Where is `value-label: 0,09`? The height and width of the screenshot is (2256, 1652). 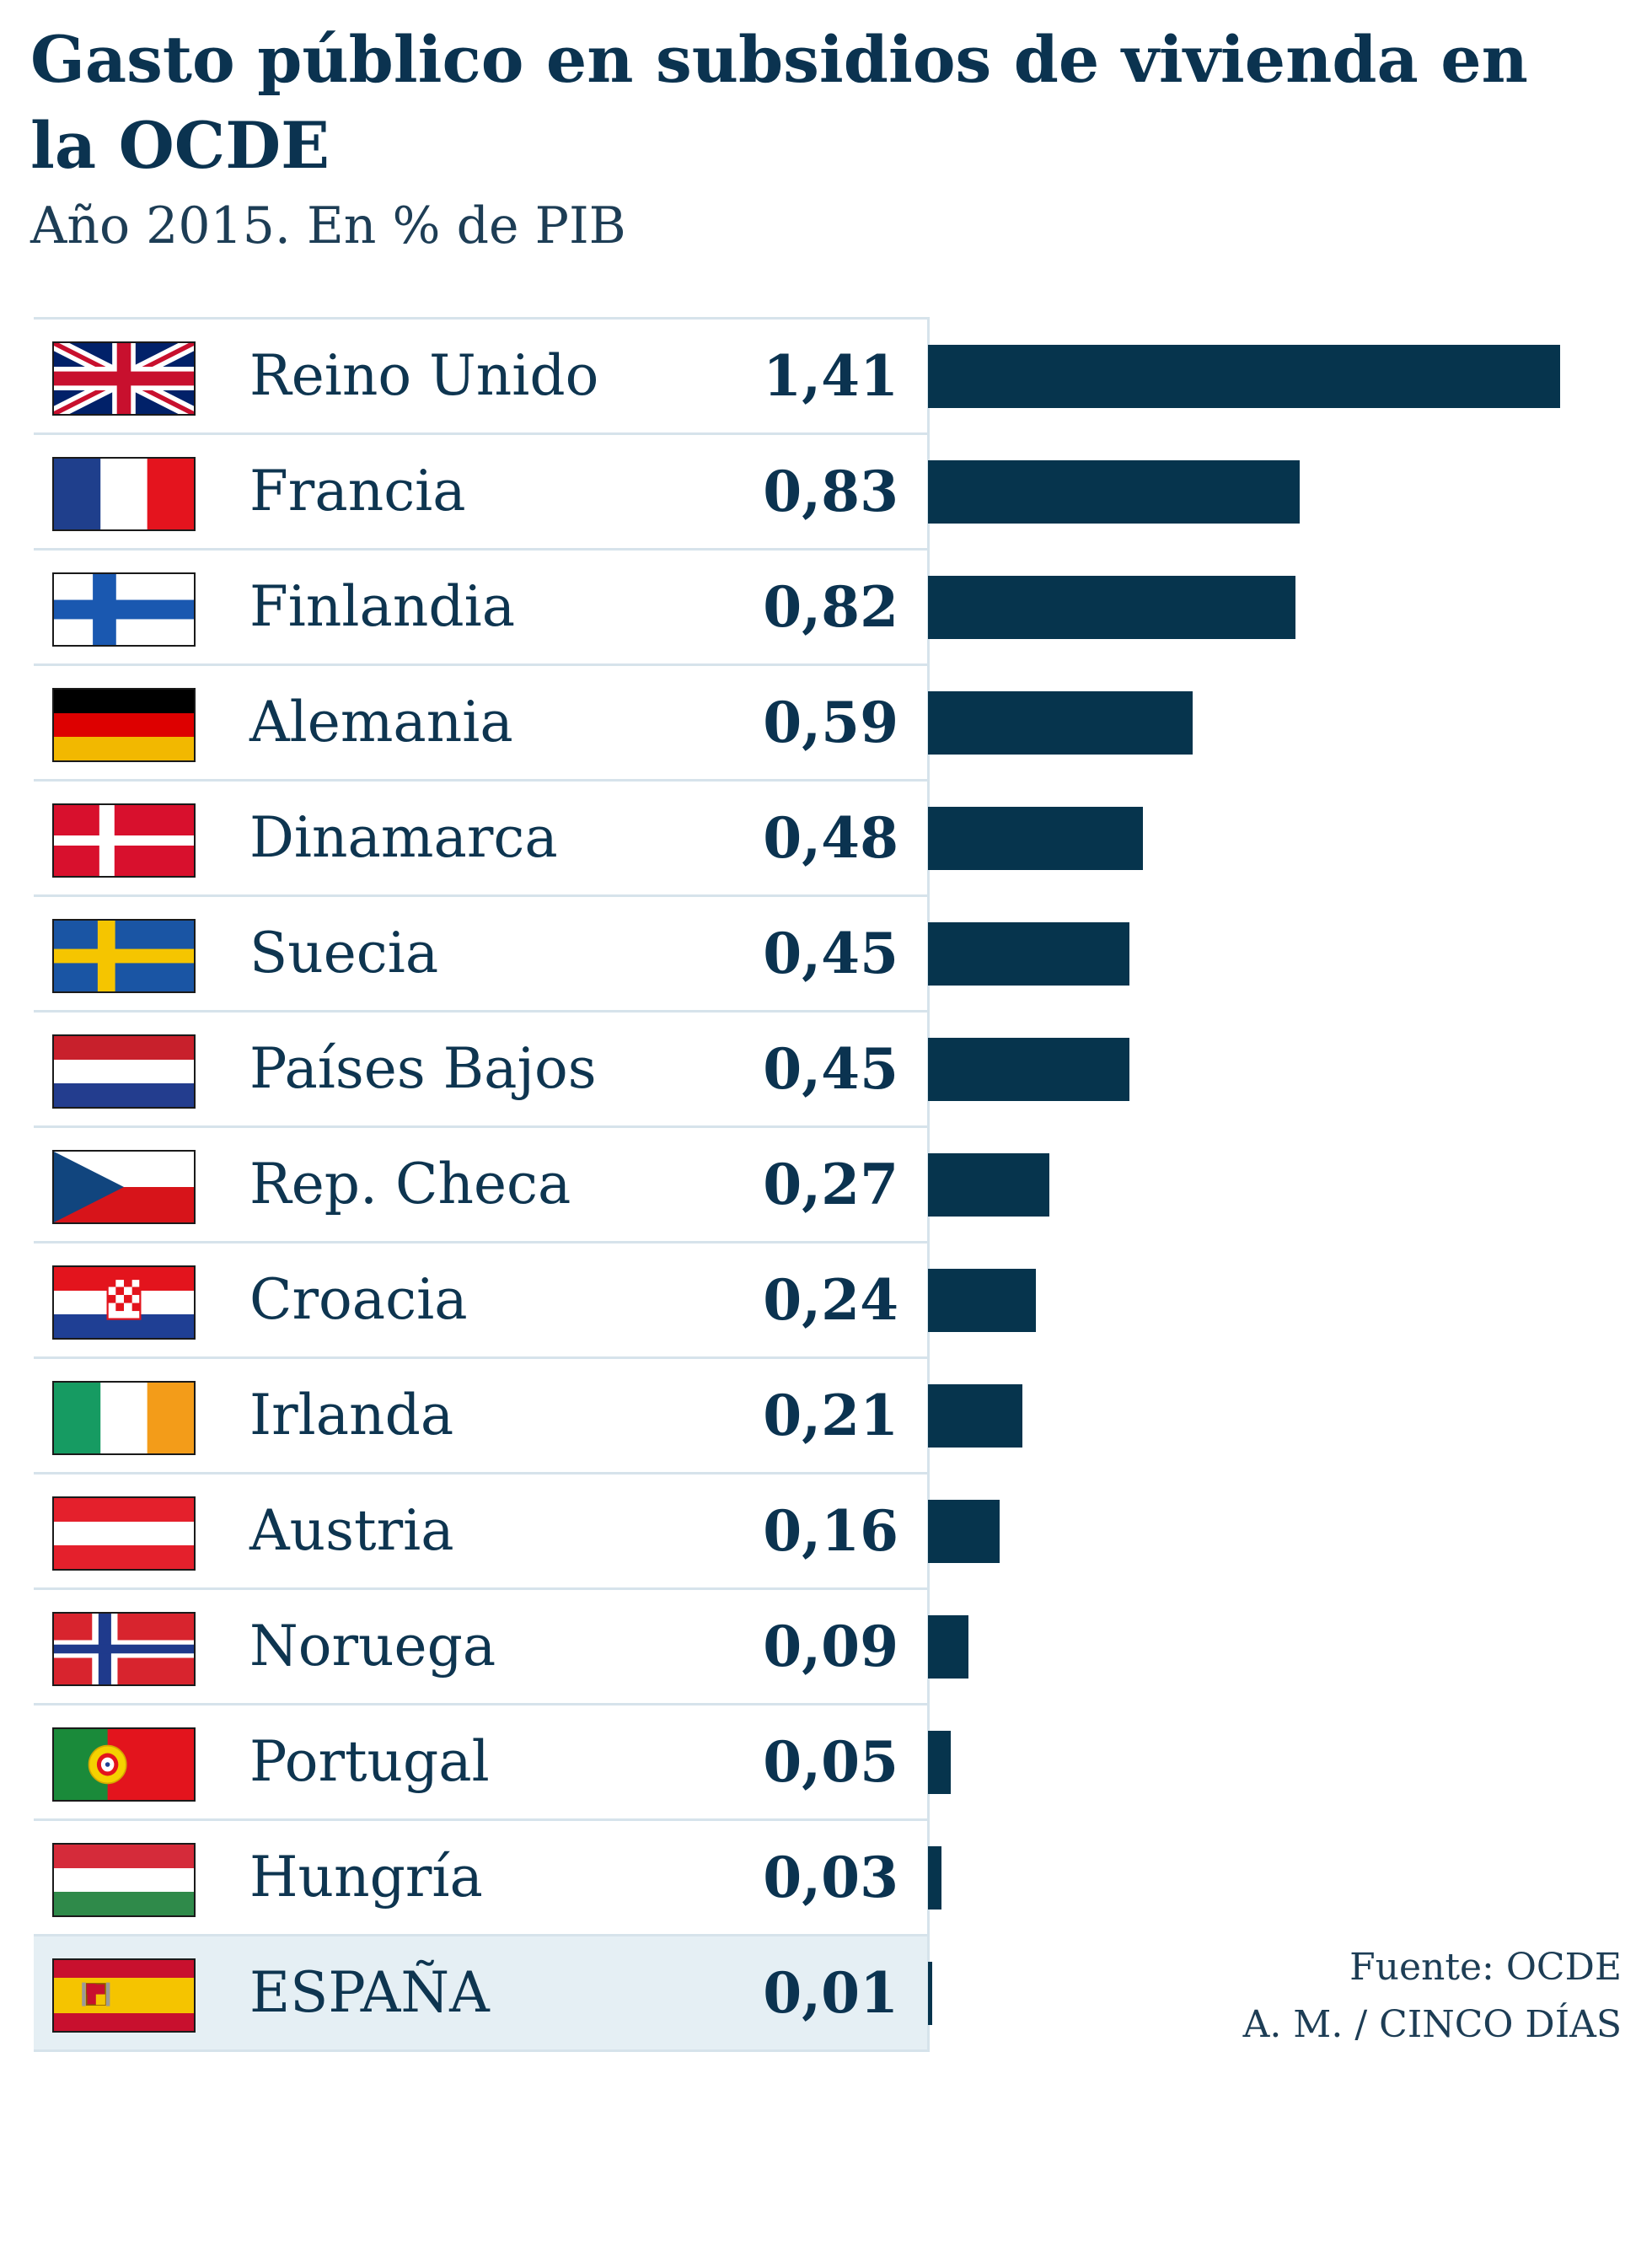 value-label: 0,09 is located at coordinates (830, 1646).